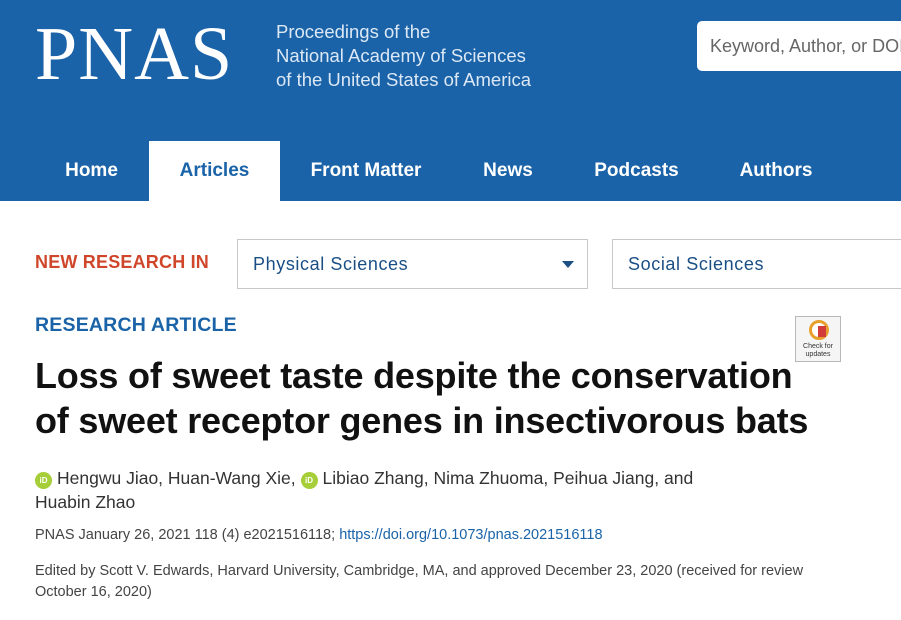 The image size is (901, 620). Describe the element at coordinates (412, 264) in the screenshot. I see `physical-sciences-select: Physical Sciences` at that location.